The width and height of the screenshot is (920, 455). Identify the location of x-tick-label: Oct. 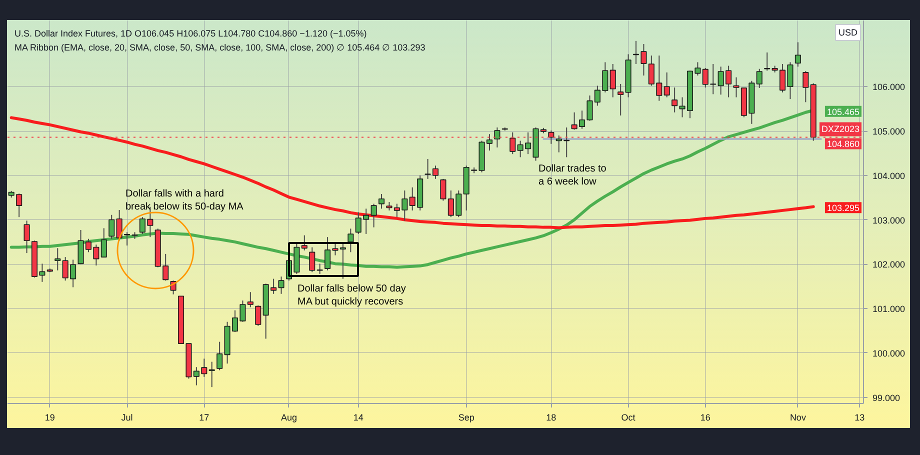
(628, 417).